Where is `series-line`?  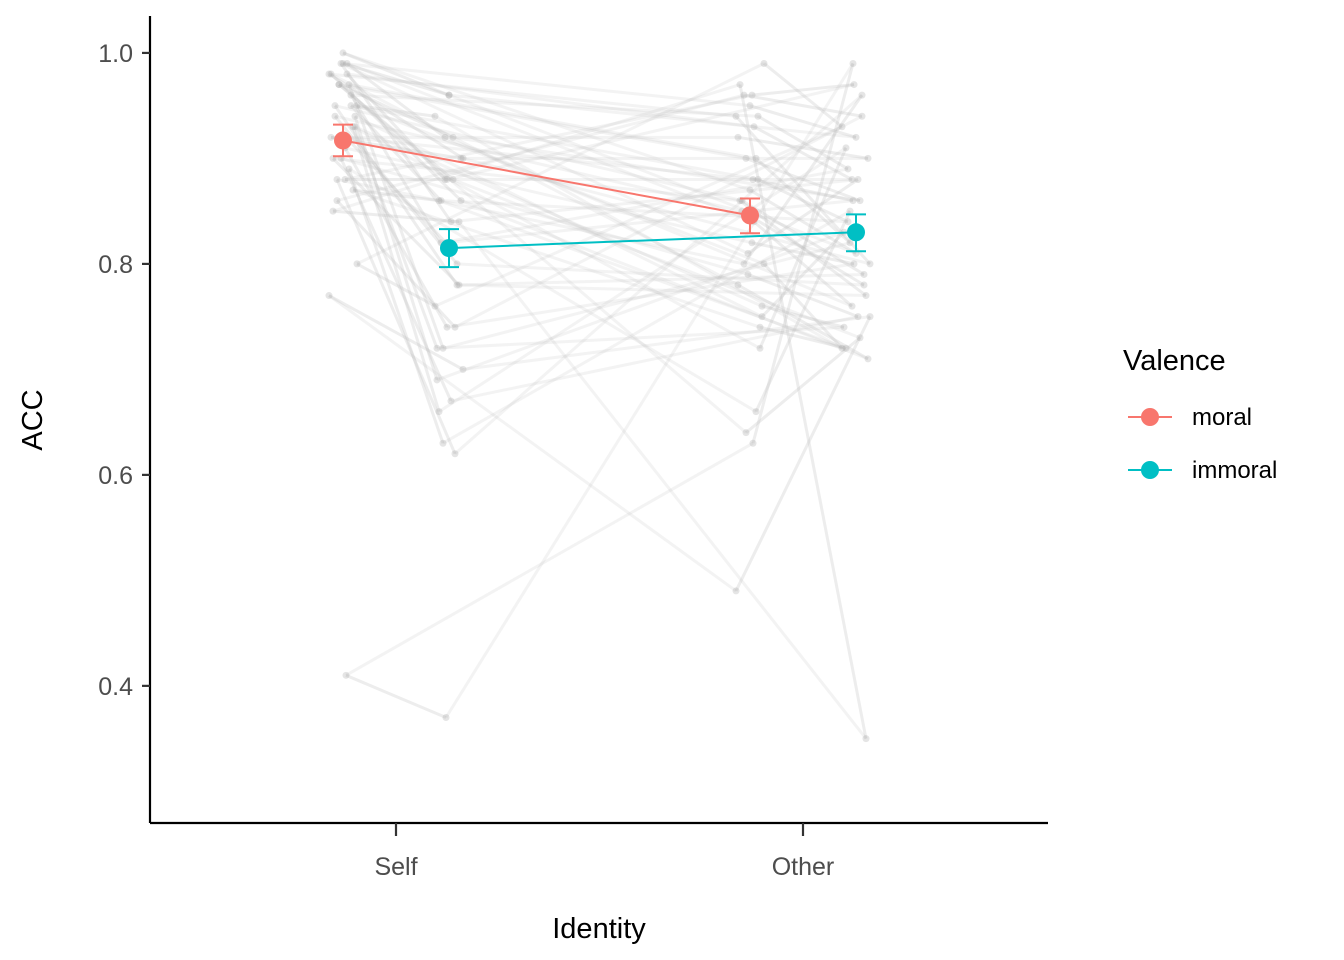 series-line is located at coordinates (652, 240).